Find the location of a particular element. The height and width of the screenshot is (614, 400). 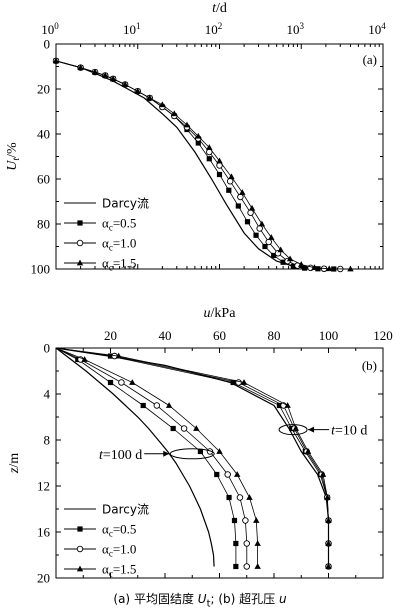

caption-a-var: U is located at coordinates (202, 599).